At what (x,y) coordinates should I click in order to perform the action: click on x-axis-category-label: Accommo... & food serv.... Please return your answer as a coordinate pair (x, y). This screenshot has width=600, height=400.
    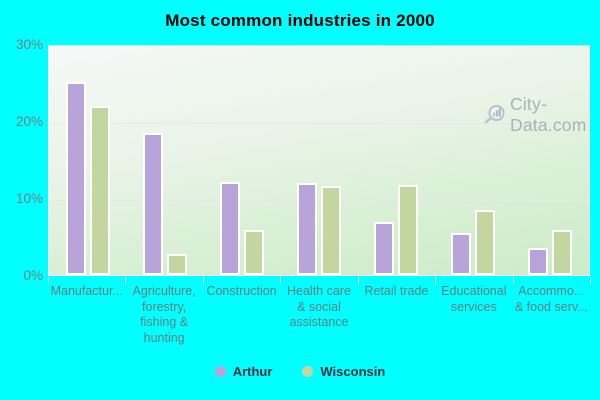
    Looking at the image, I should click on (551, 299).